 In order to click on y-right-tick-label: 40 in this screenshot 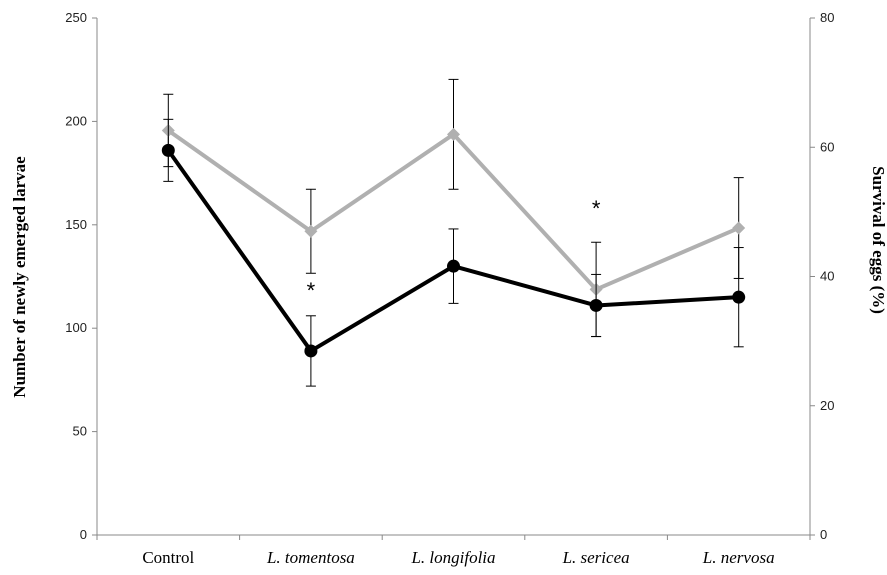, I will do `click(827, 276)`.